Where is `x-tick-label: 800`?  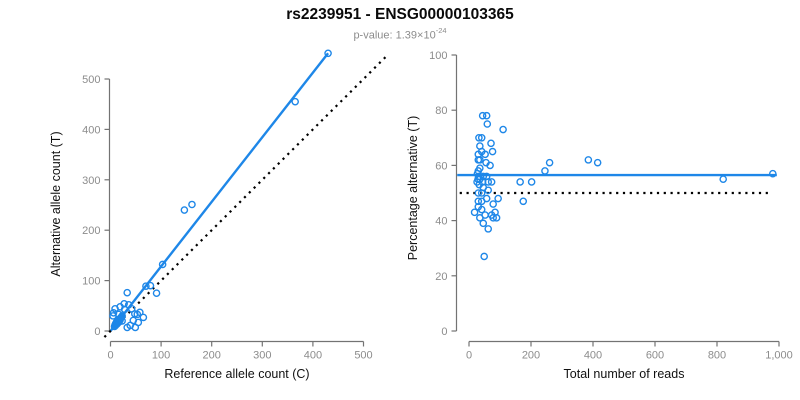 x-tick-label: 800 is located at coordinates (717, 356).